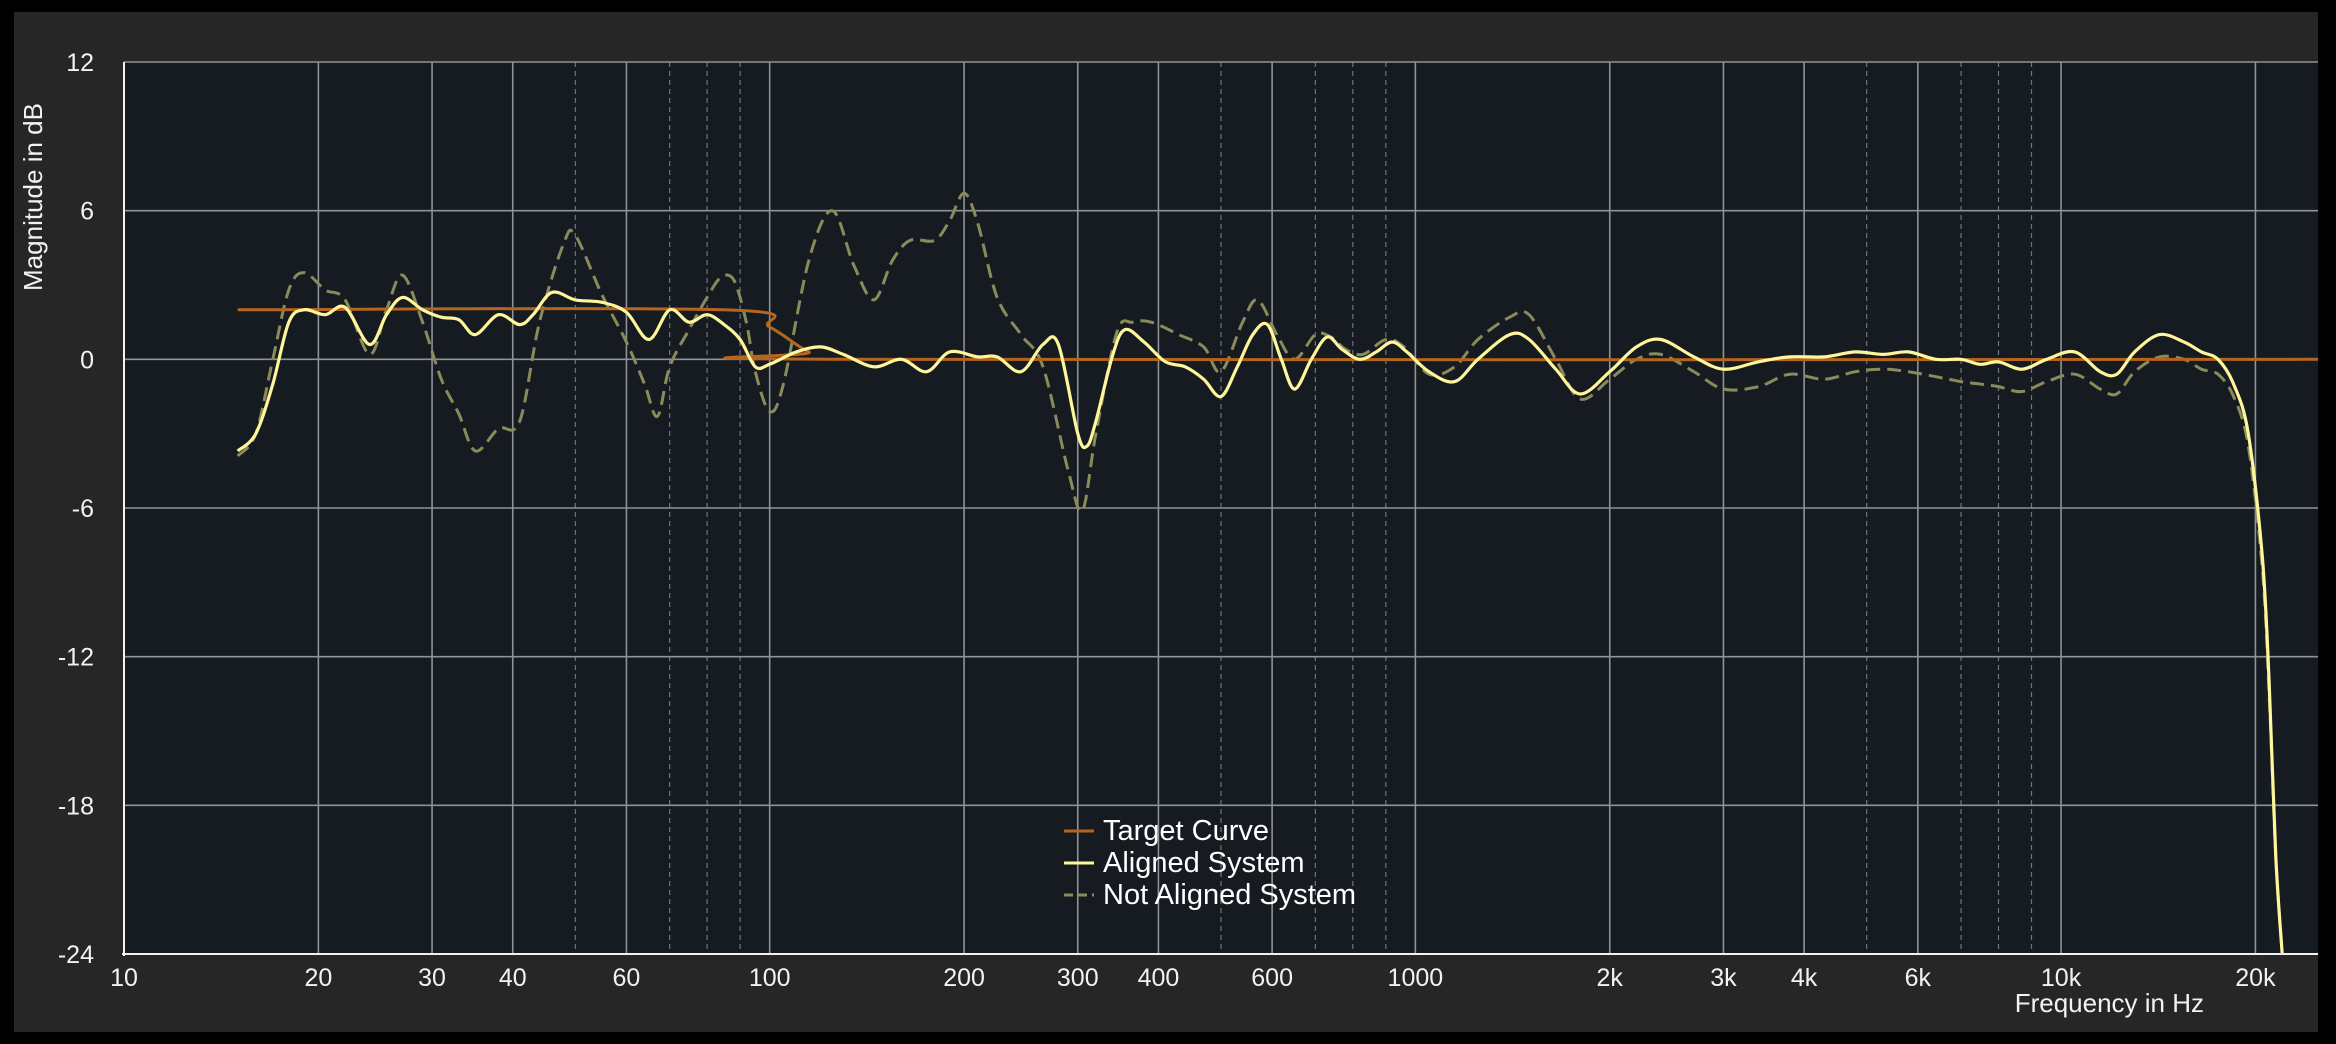 The image size is (2336, 1044). What do you see at coordinates (513, 978) in the screenshot?
I see `x-tick-label: 40` at bounding box center [513, 978].